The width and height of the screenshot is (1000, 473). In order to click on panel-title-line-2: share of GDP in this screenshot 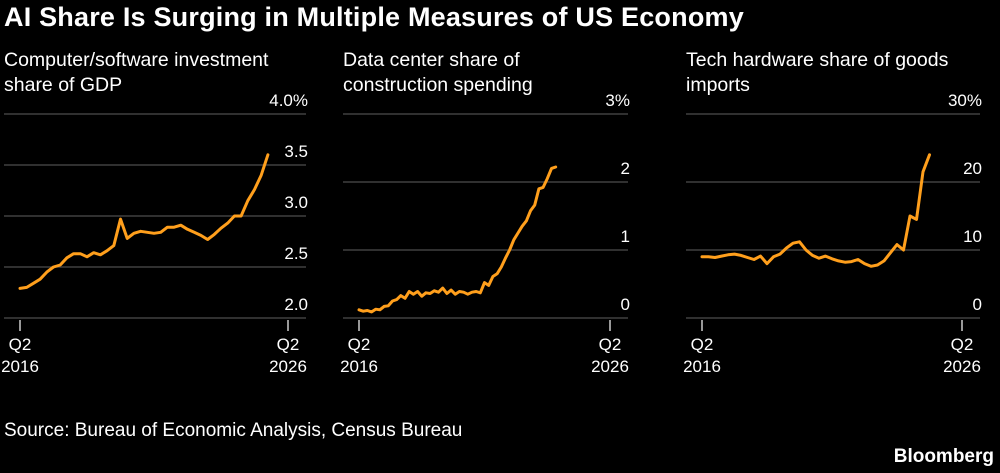, I will do `click(63, 85)`.